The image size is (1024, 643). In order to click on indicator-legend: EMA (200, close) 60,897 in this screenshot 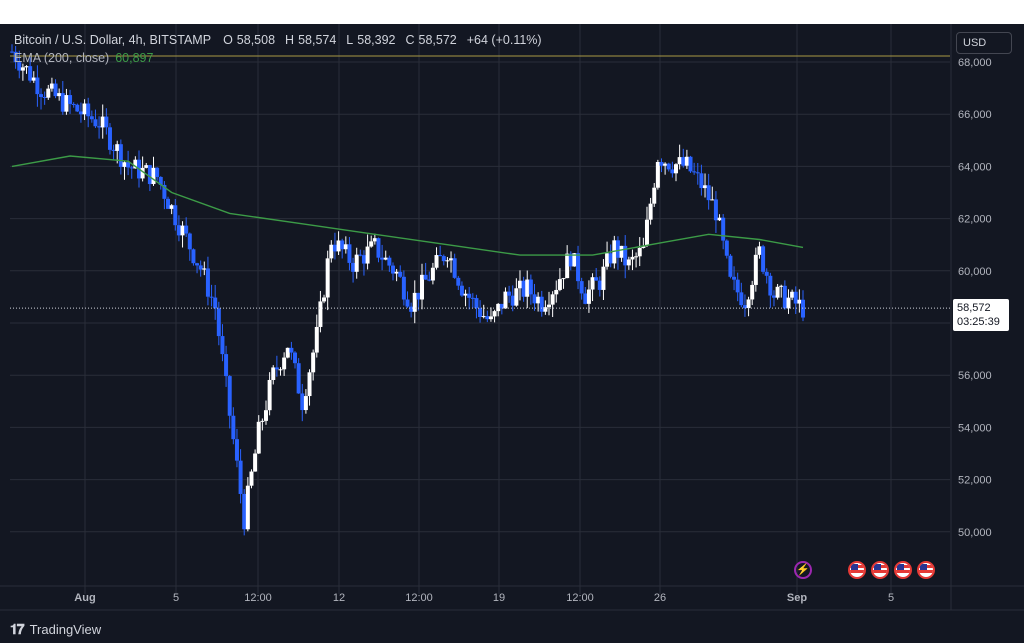, I will do `click(83, 58)`.